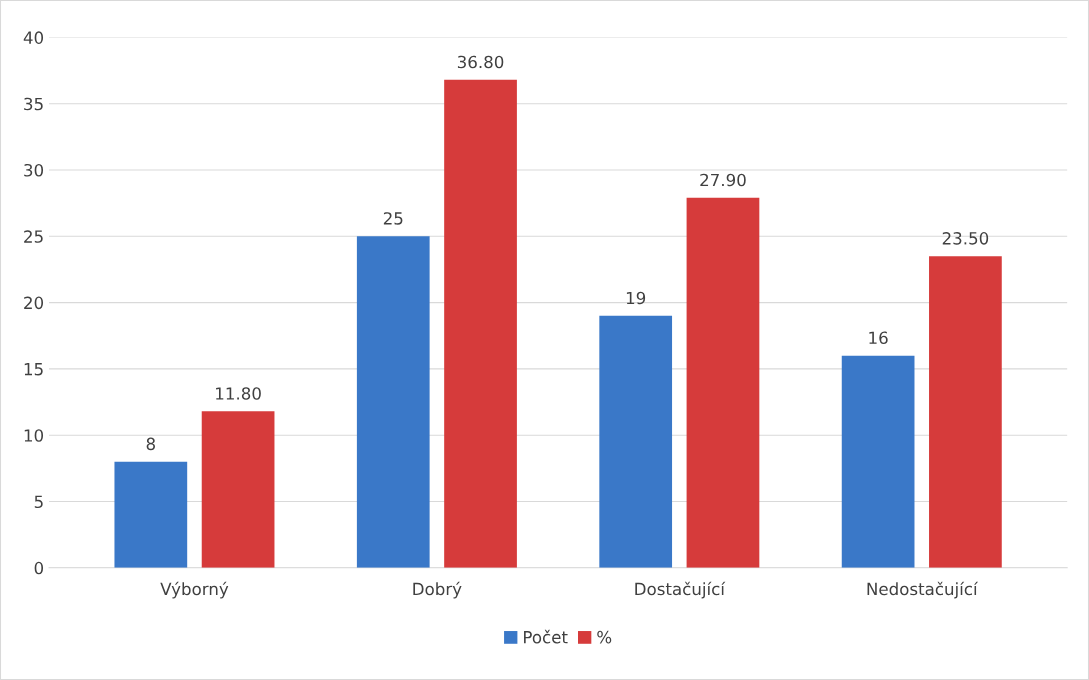 The width and height of the screenshot is (1089, 680). What do you see at coordinates (680, 590) in the screenshot?
I see `x-tick-label: Dostačující` at bounding box center [680, 590].